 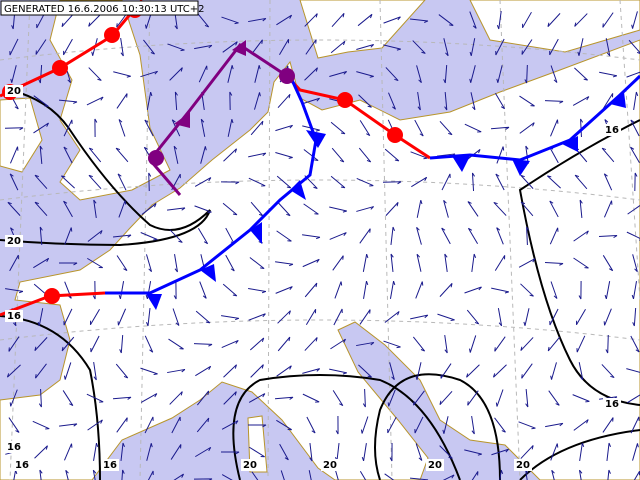 What do you see at coordinates (554, 26) in the screenshot?
I see `baltic-states` at bounding box center [554, 26].